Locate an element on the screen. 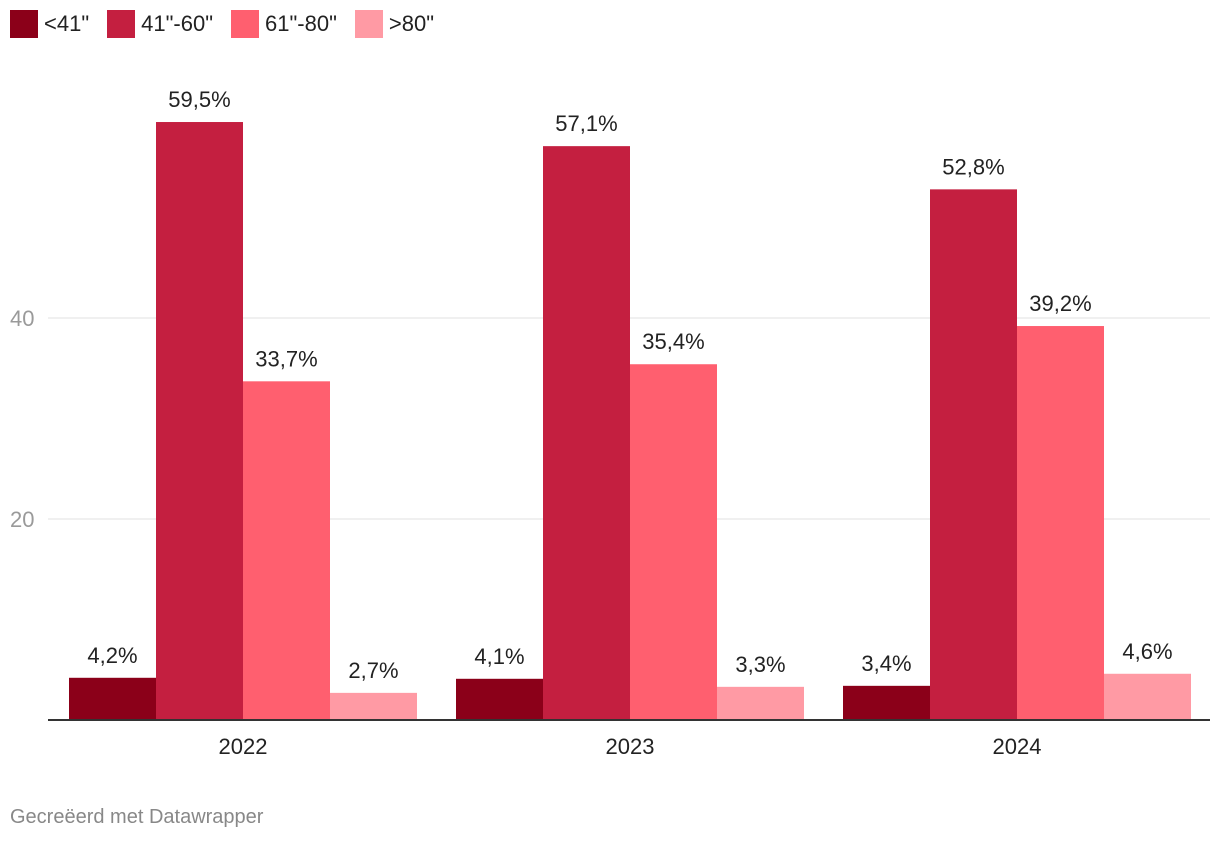 This screenshot has width=1220, height=844. data-label: 3,4% is located at coordinates (886, 663).